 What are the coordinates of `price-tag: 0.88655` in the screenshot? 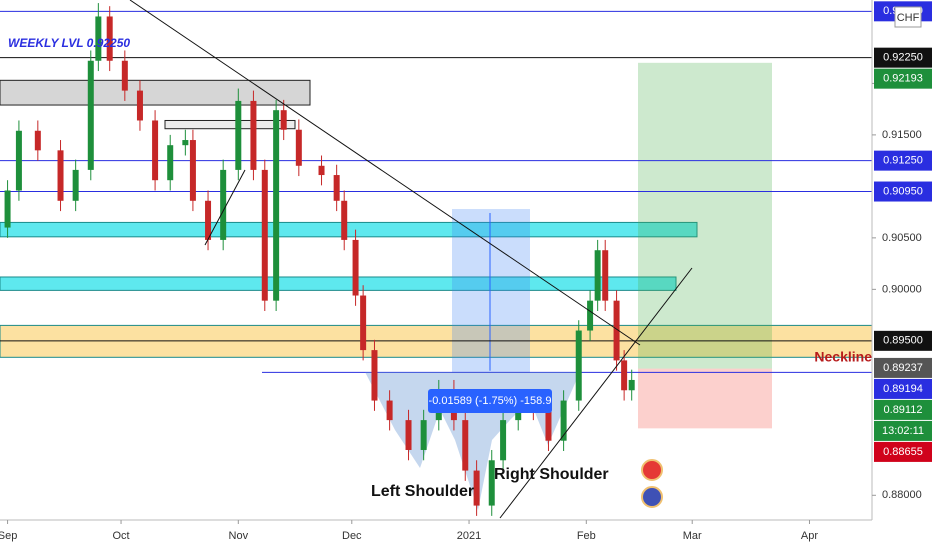 It's located at (903, 452).